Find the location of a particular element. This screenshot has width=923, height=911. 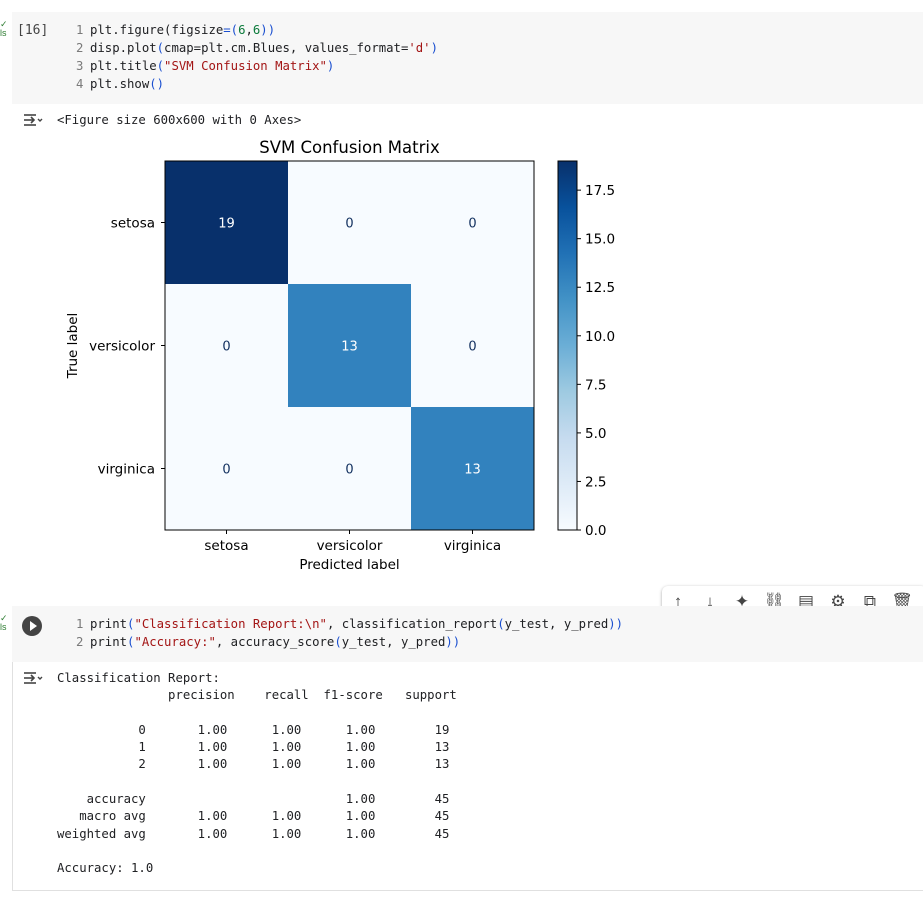

colorbar is located at coordinates (567, 345).